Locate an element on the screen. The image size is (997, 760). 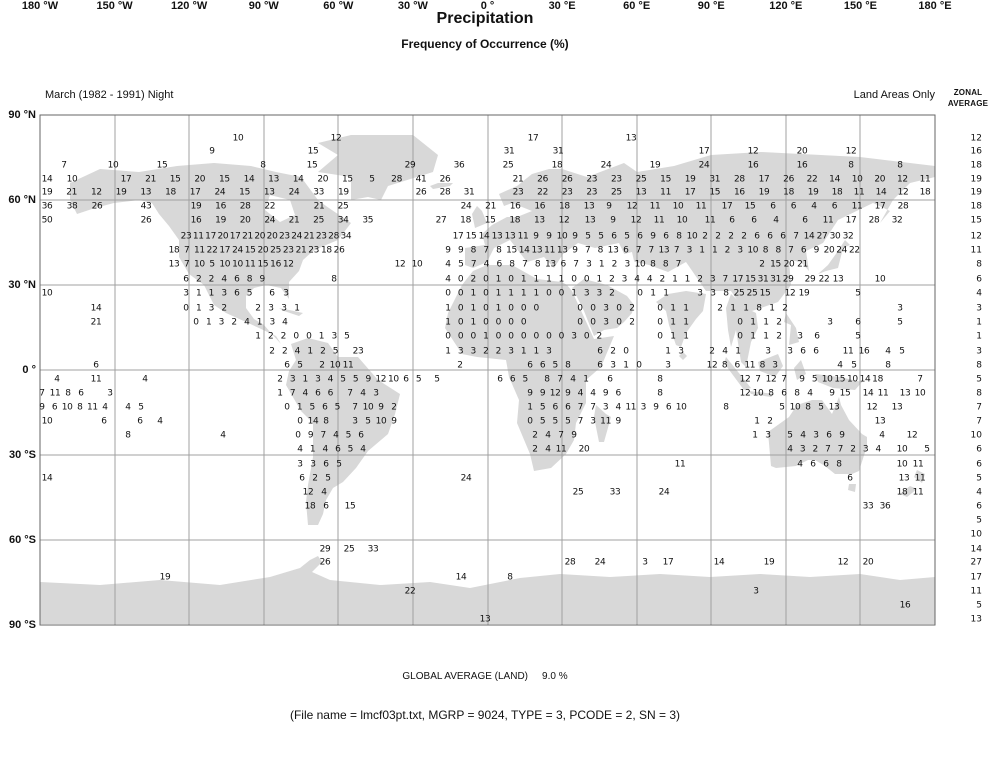
grid-value: 28 is located at coordinates (397, 179).